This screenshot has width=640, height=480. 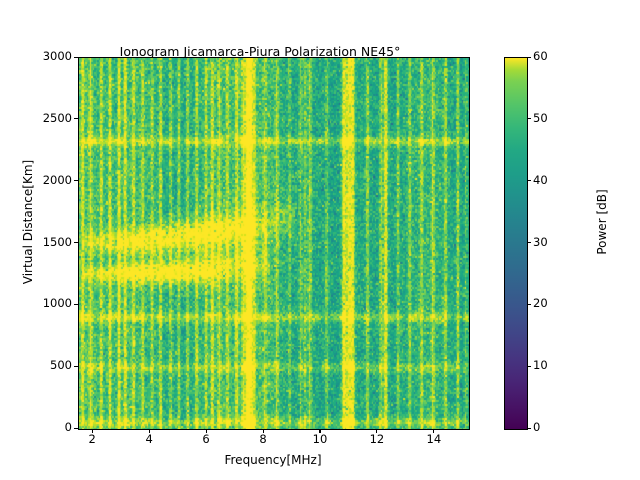 What do you see at coordinates (57, 241) in the screenshot?
I see `y-tick-label: 1500` at bounding box center [57, 241].